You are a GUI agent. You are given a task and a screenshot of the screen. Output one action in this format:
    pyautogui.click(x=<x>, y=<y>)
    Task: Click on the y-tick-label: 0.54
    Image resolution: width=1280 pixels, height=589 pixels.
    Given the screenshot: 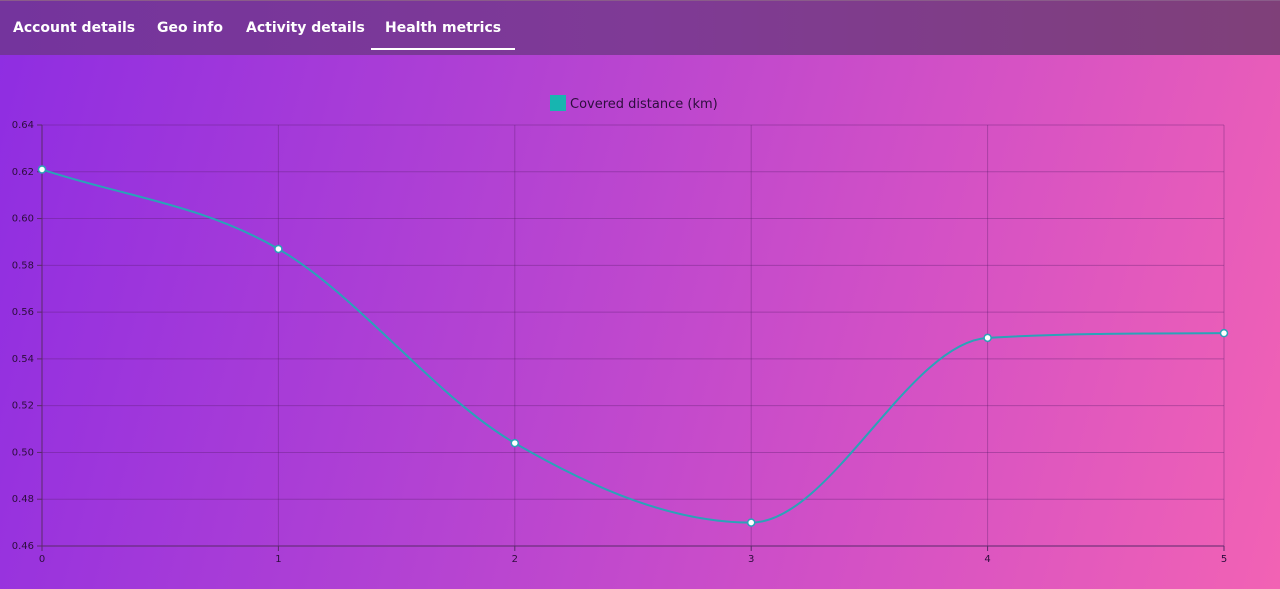 What is the action you would take?
    pyautogui.click(x=23, y=359)
    